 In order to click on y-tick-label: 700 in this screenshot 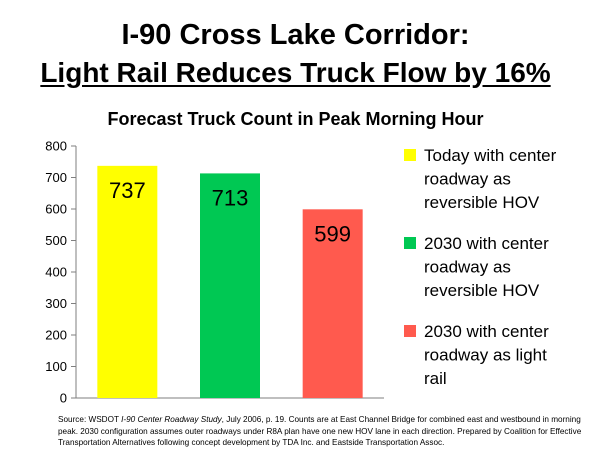, I will do `click(56, 177)`.